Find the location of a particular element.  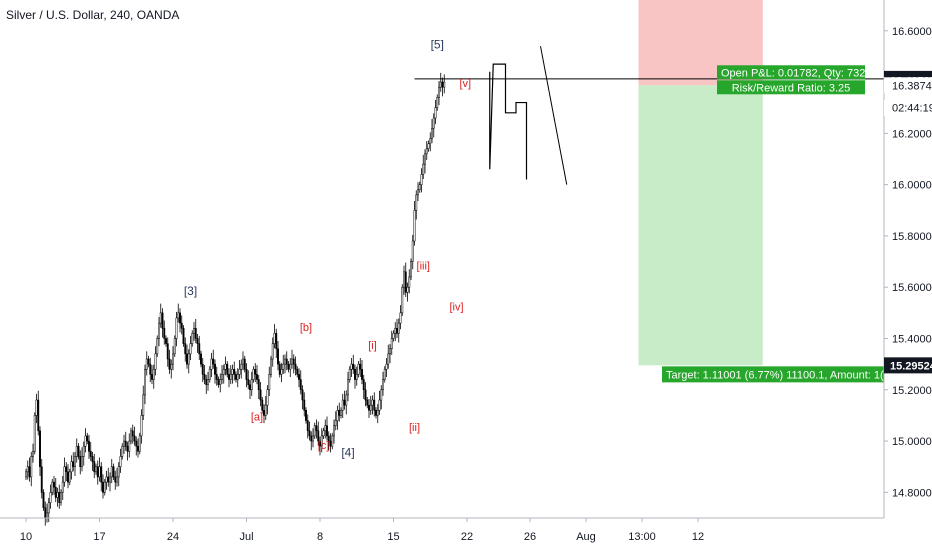

risk-reward-label-bg is located at coordinates (791, 87).